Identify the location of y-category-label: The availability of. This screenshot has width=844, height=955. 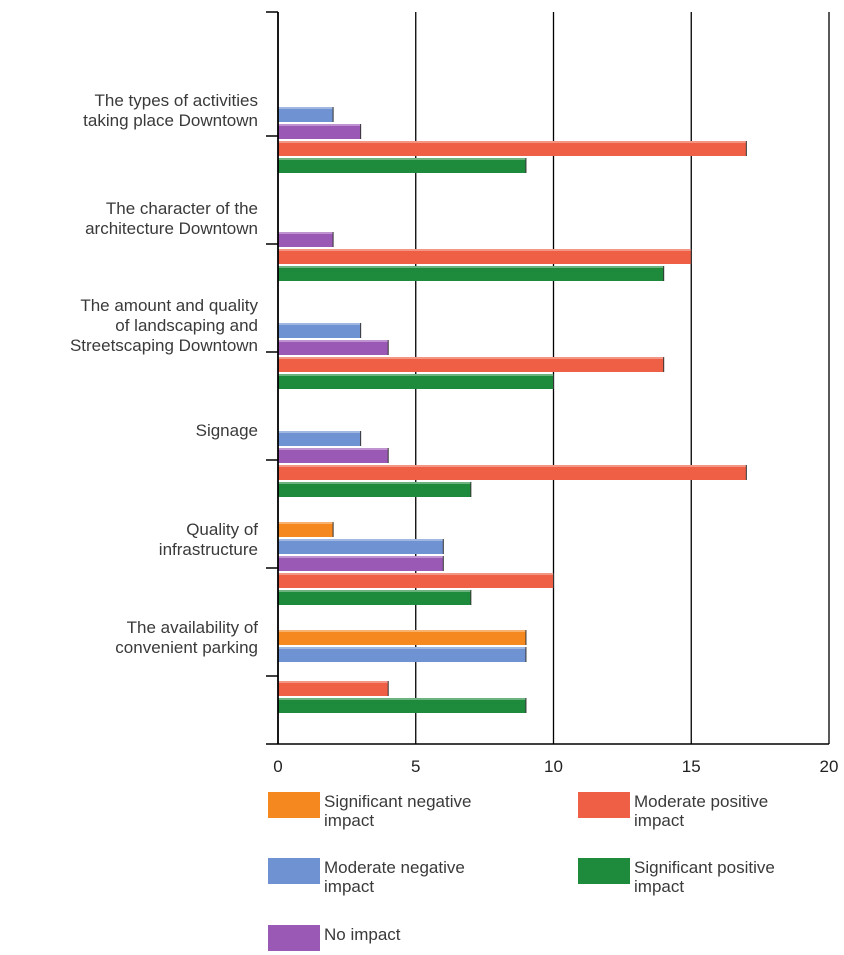
(193, 627).